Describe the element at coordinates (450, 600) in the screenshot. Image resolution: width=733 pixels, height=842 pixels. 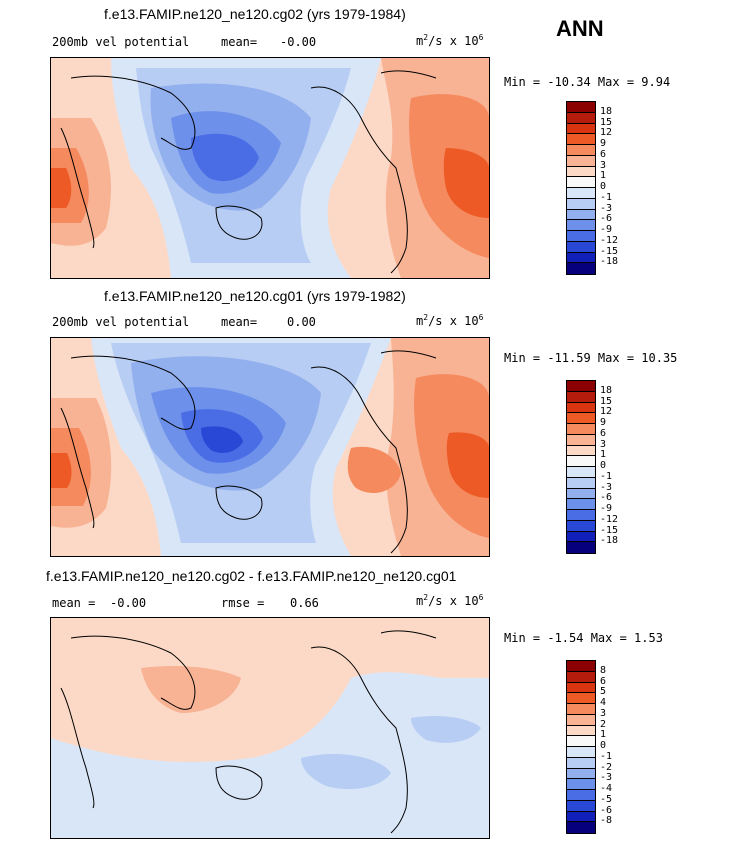
I see `panel3-units: m2/s x 106` at that location.